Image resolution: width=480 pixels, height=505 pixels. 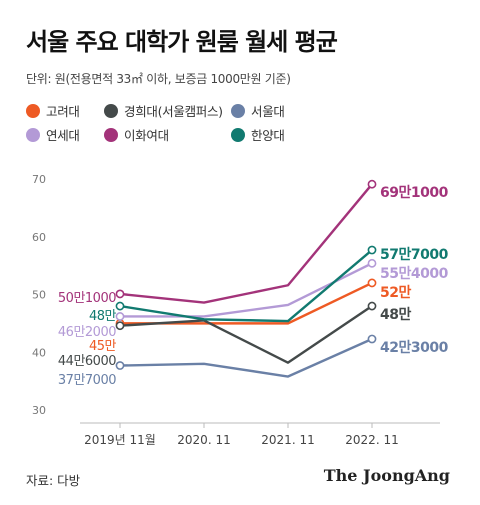 What do you see at coordinates (87, 332) in the screenshot?
I see `start-value-label: 46만2000` at bounding box center [87, 332].